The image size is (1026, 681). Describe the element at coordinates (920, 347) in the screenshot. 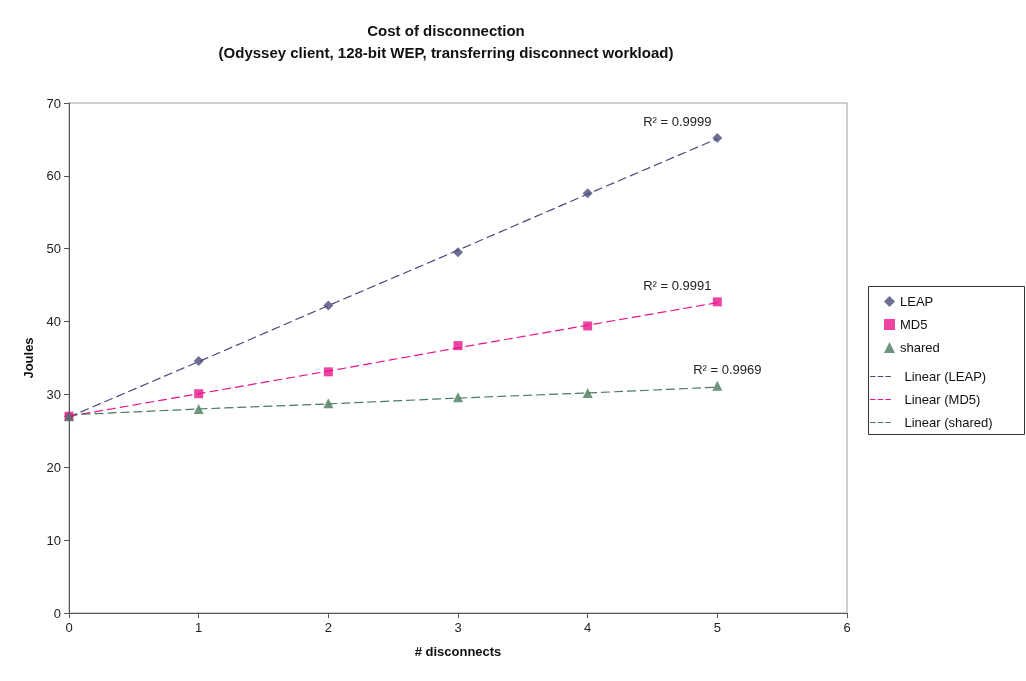

I see `legend-label: shared` at that location.